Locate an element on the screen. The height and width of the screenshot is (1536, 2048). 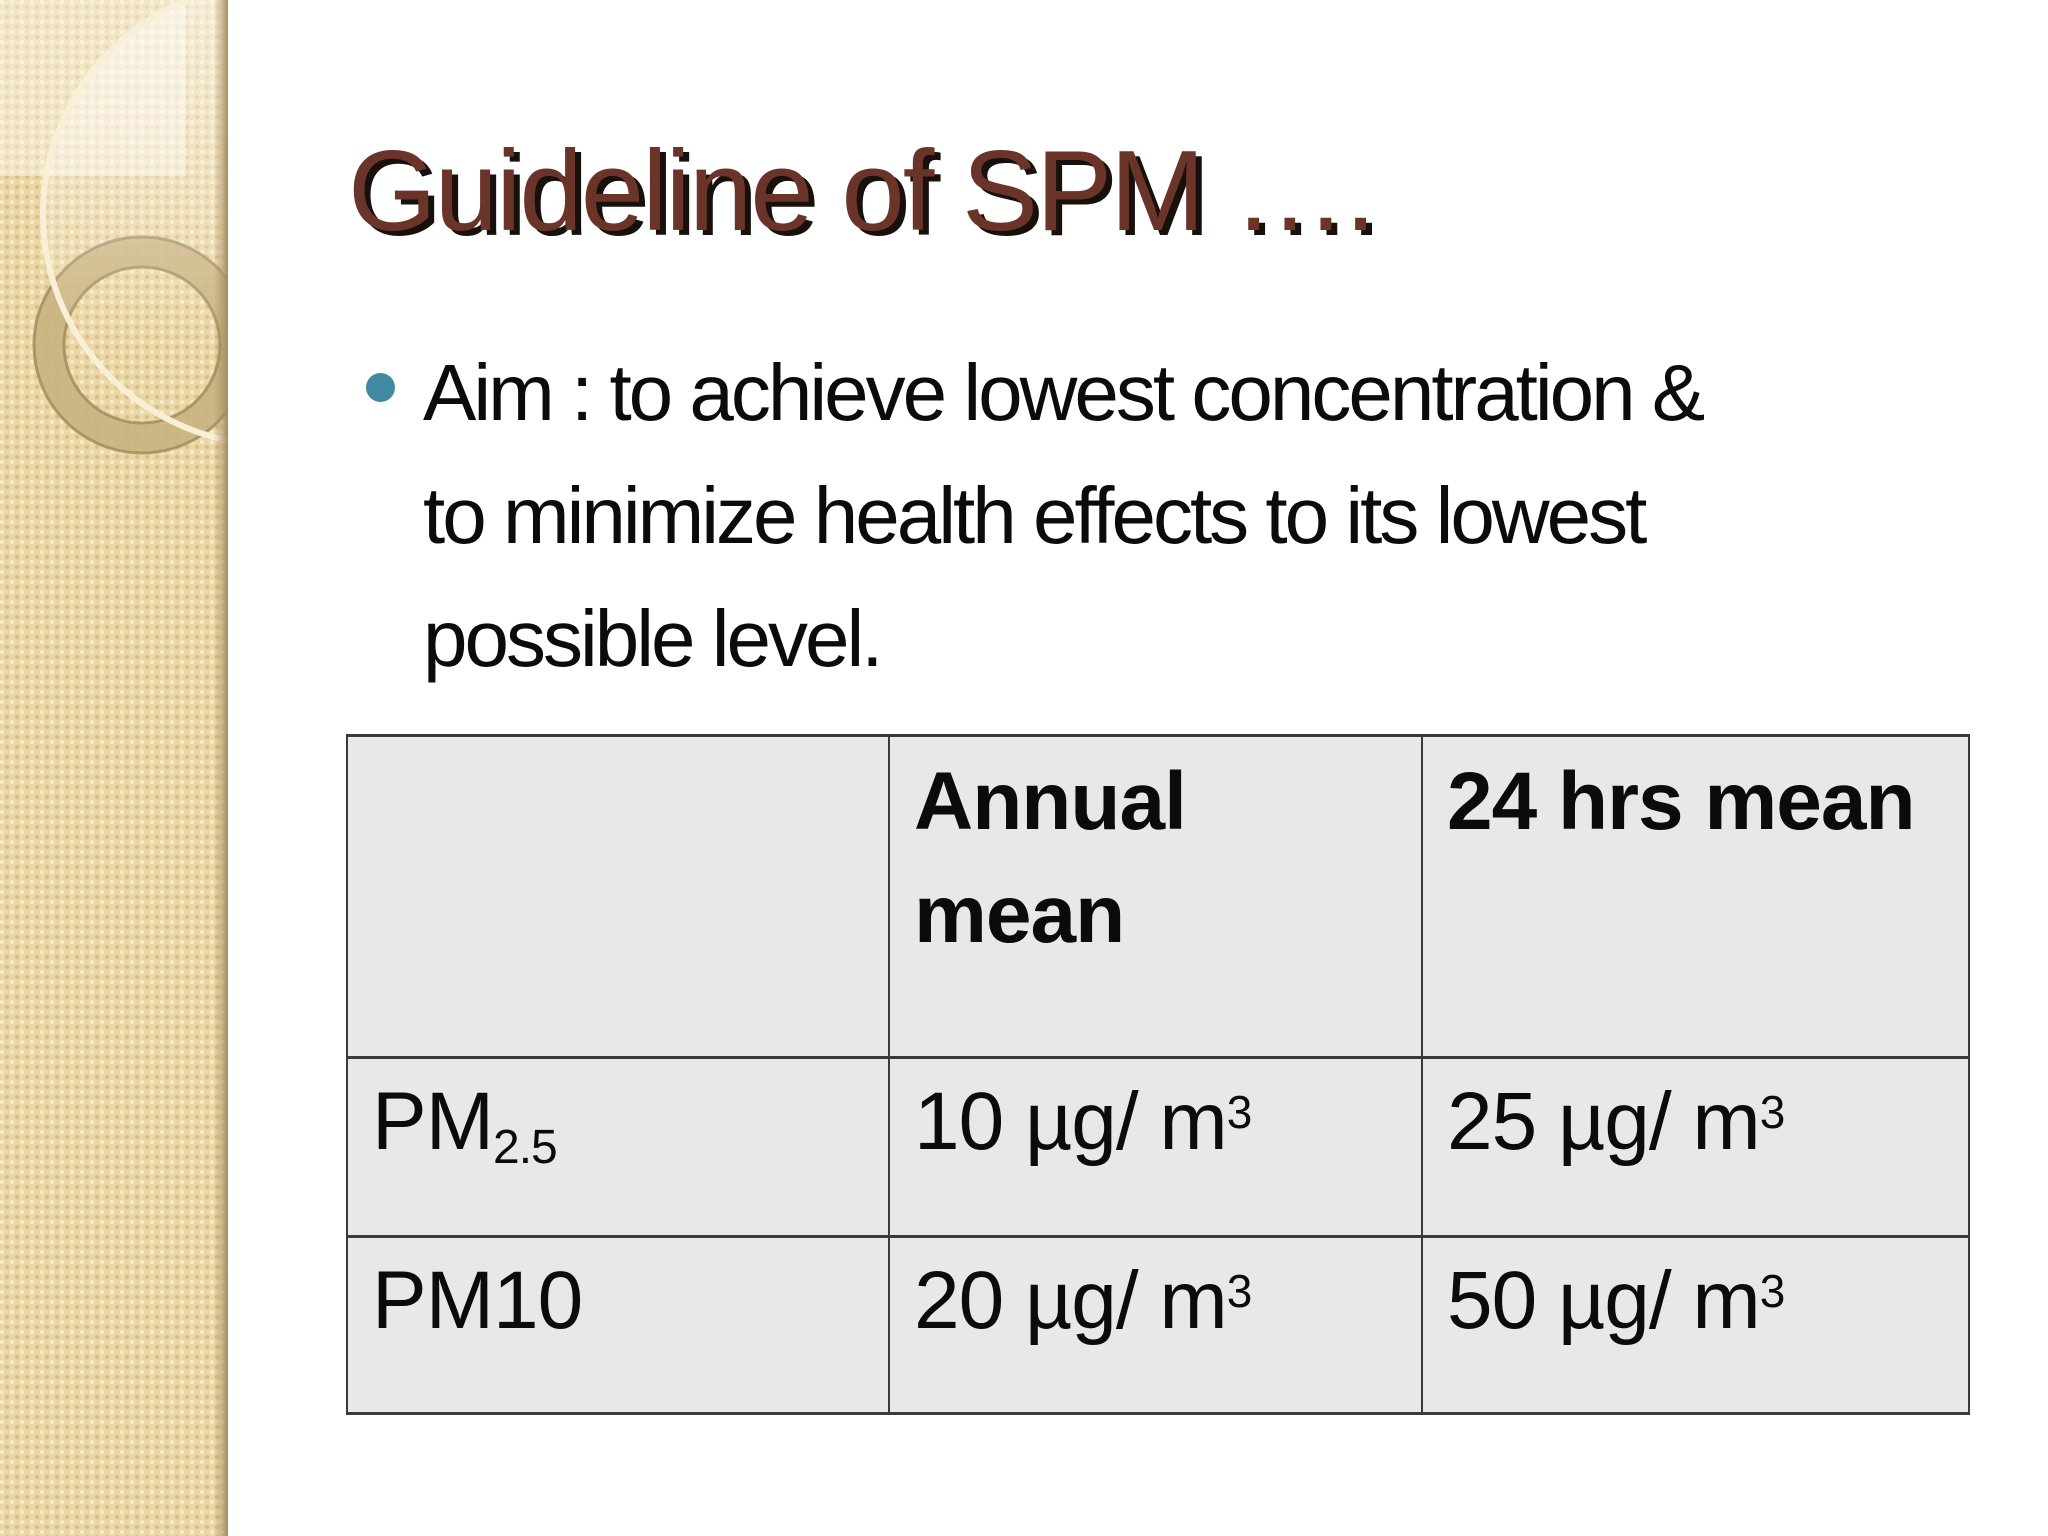
bullet-line-3: possible level. is located at coordinates (653, 638).